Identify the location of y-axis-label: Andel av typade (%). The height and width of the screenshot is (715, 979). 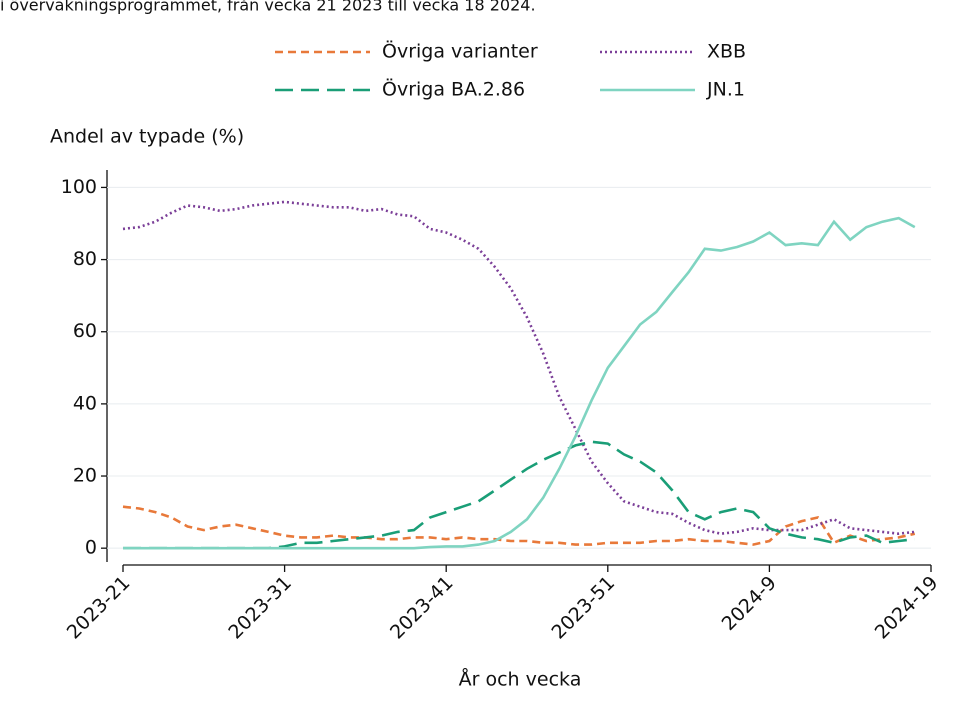
(147, 137).